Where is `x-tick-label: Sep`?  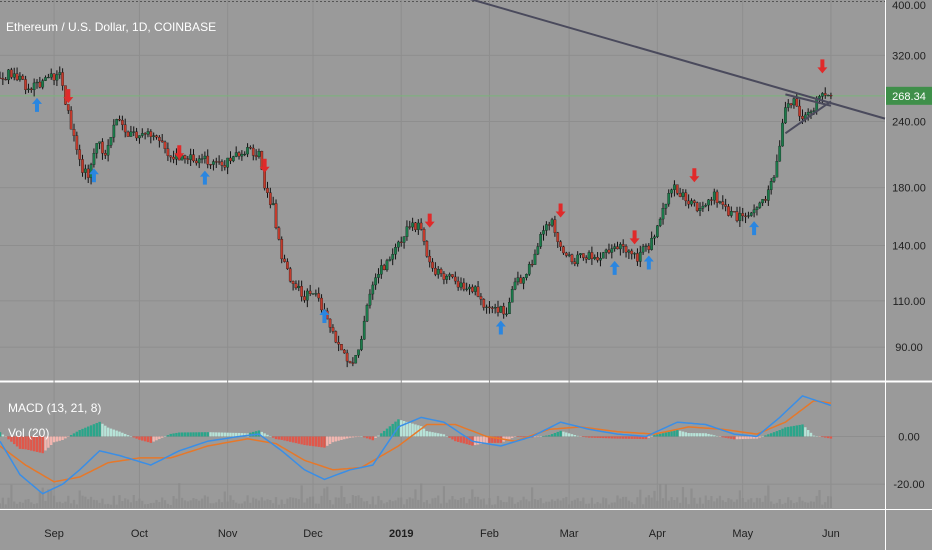 x-tick-label: Sep is located at coordinates (54, 534).